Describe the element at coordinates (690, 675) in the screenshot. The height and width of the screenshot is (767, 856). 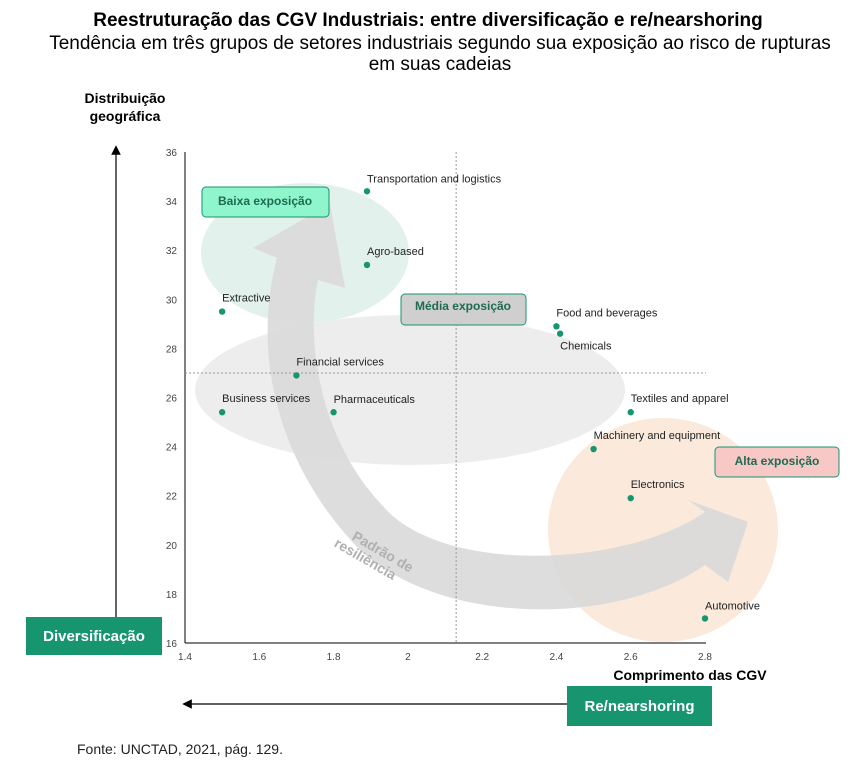
I see `x-axis-label: Comprimento das CGV` at that location.